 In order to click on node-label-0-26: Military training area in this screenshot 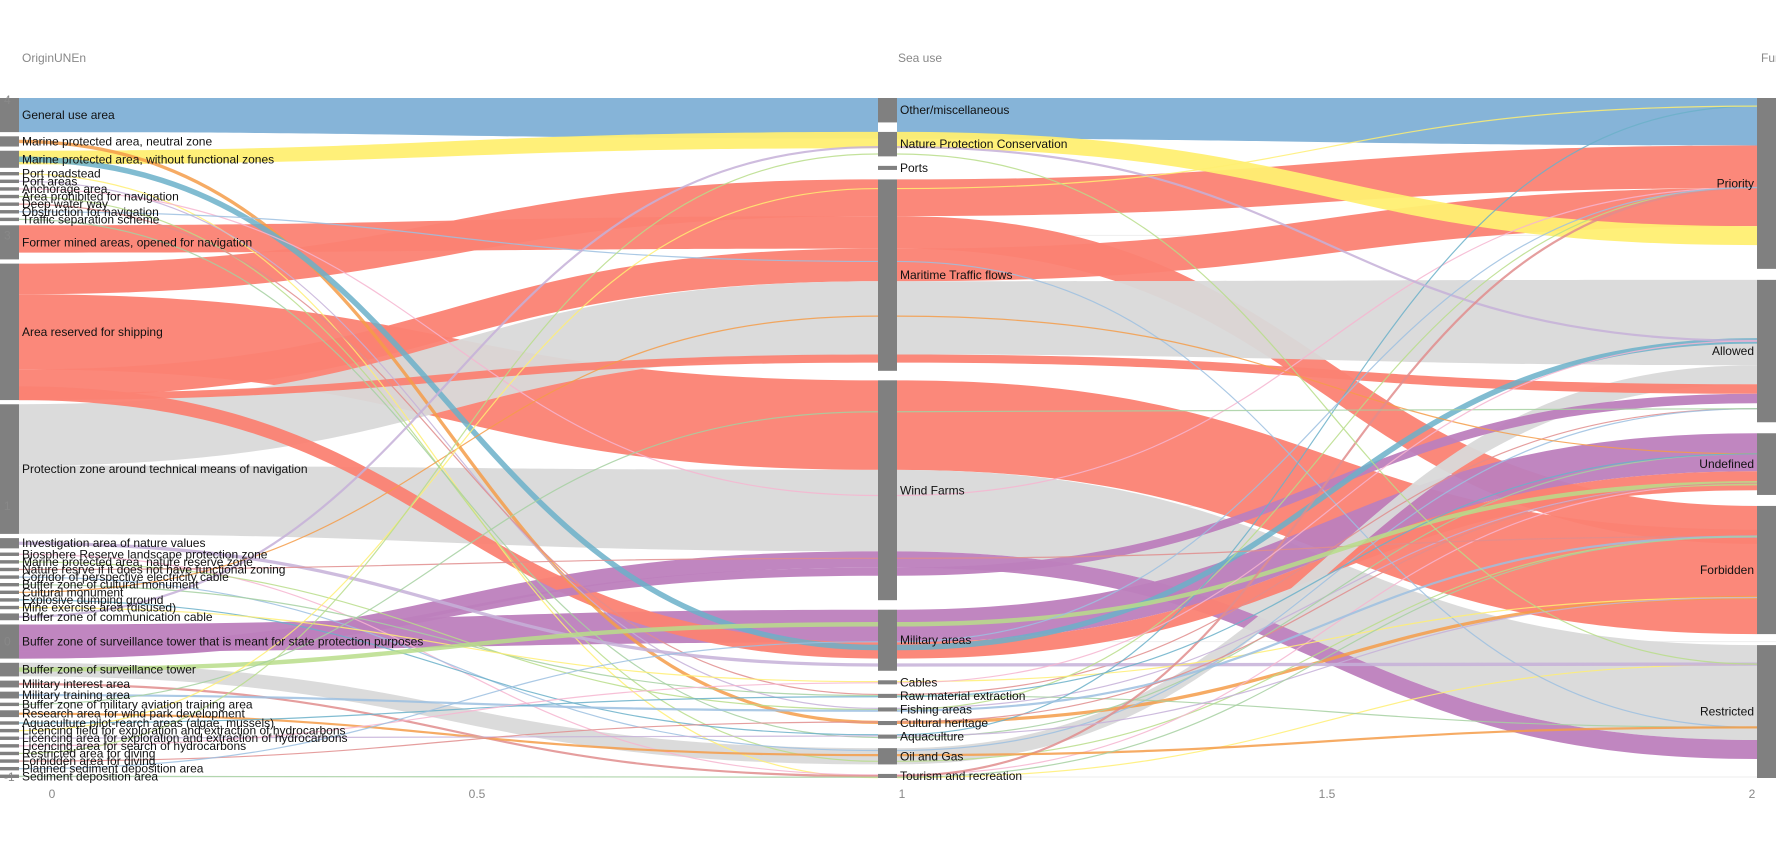, I will do `click(76, 695)`.